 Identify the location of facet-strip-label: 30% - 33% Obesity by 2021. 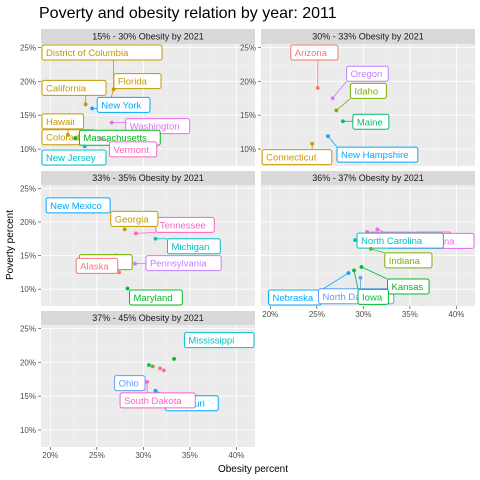
(368, 37).